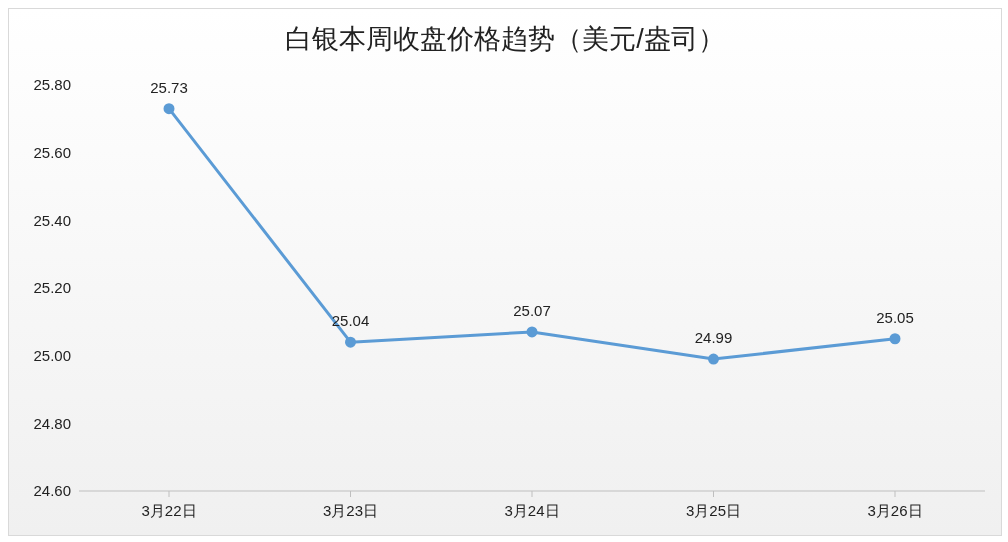 Image resolution: width=1008 pixels, height=542 pixels. What do you see at coordinates (52, 288) in the screenshot?
I see `y-tick-label: 25.20` at bounding box center [52, 288].